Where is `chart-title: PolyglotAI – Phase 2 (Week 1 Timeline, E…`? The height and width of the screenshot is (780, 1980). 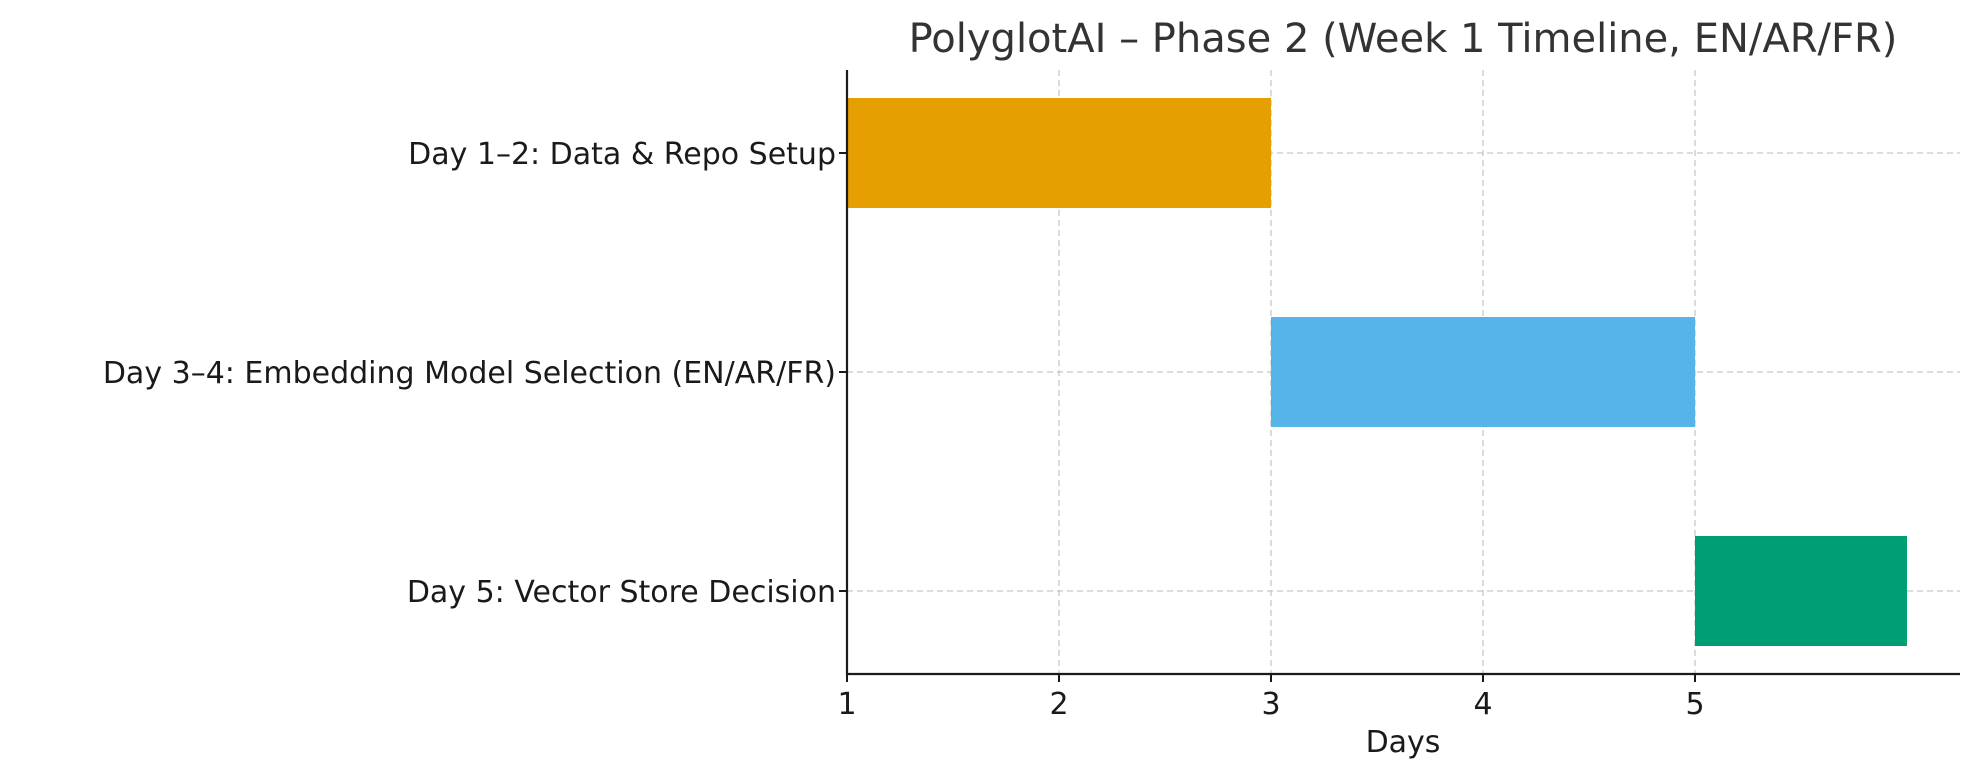 chart-title: PolyglotAI – Phase 2 (Week 1 Timeline, E… is located at coordinates (1403, 39).